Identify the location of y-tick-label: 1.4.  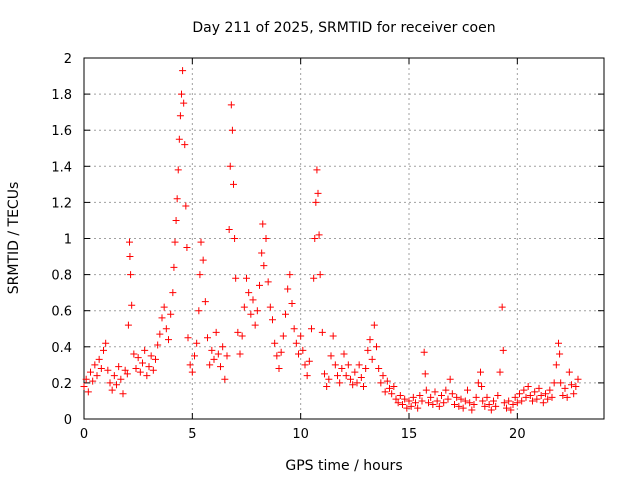
(61, 167).